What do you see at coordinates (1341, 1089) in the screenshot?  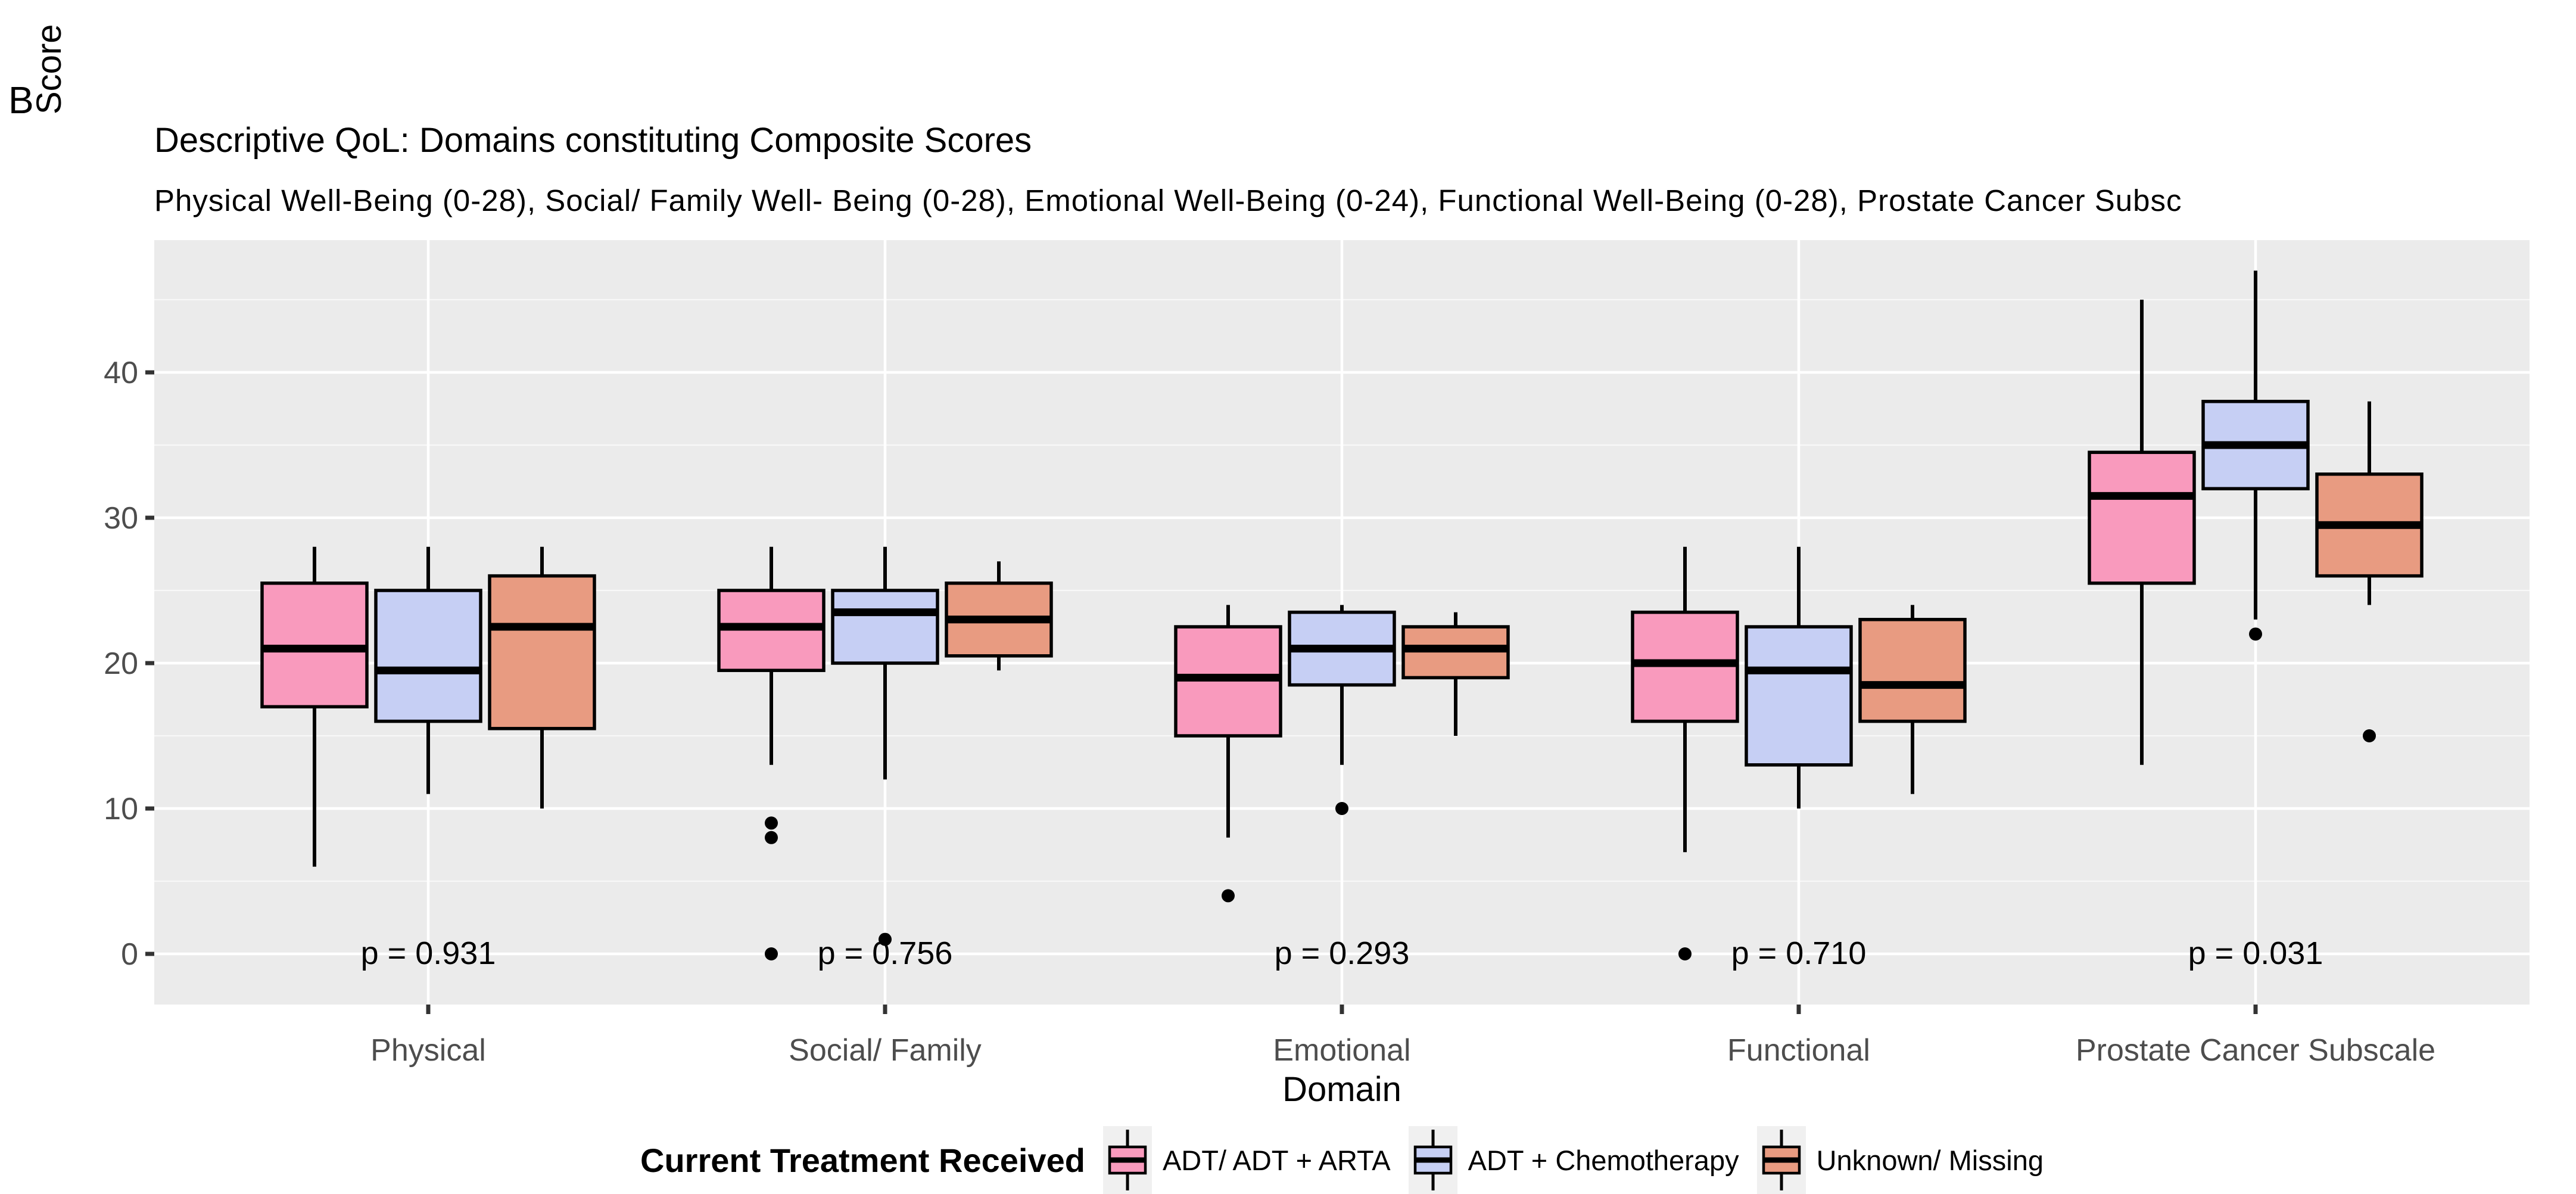 I see `x-axis-title: Domain` at bounding box center [1341, 1089].